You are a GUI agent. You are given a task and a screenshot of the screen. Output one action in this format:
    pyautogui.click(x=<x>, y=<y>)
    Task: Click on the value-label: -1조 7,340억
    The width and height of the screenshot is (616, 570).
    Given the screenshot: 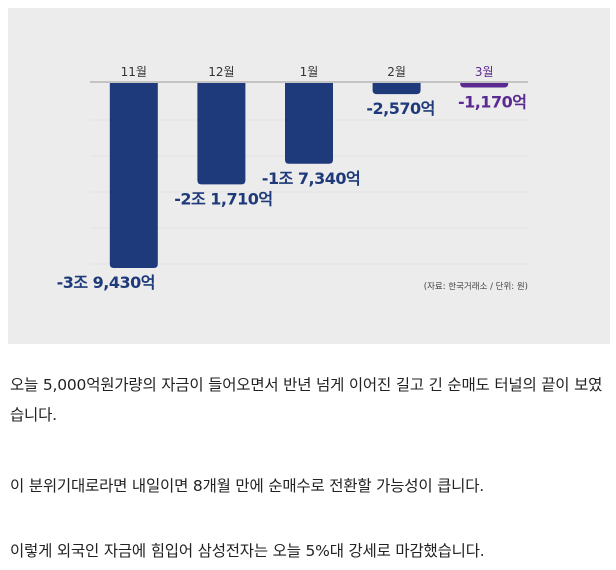 What is the action you would take?
    pyautogui.click(x=311, y=178)
    